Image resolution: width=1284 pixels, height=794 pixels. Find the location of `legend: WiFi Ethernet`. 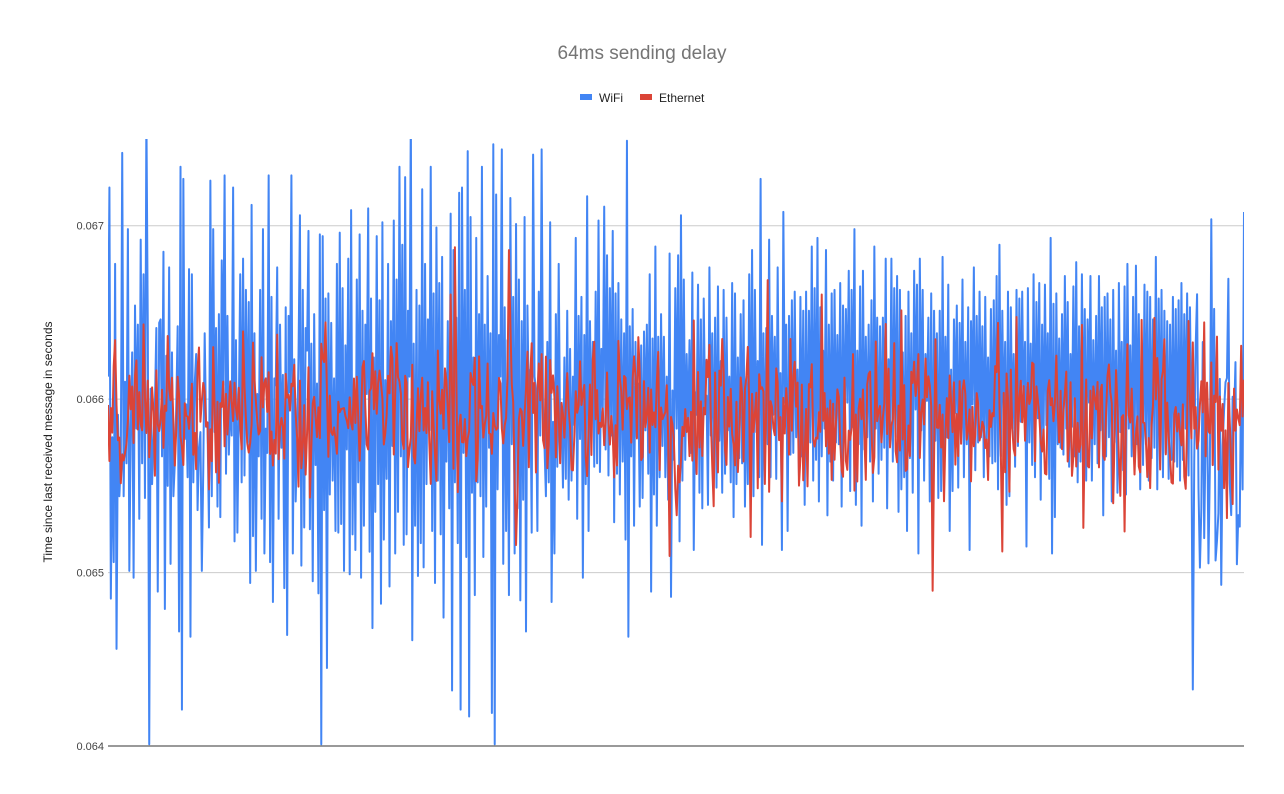

legend: WiFi Ethernet is located at coordinates (642, 98).